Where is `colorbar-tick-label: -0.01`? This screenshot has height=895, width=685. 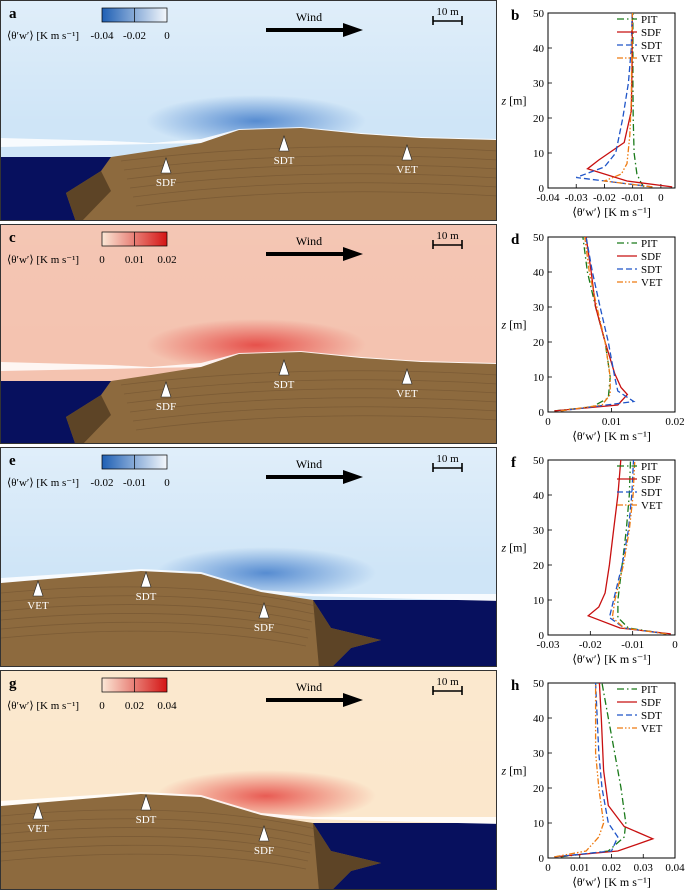 colorbar-tick-label: -0.01 is located at coordinates (134, 483).